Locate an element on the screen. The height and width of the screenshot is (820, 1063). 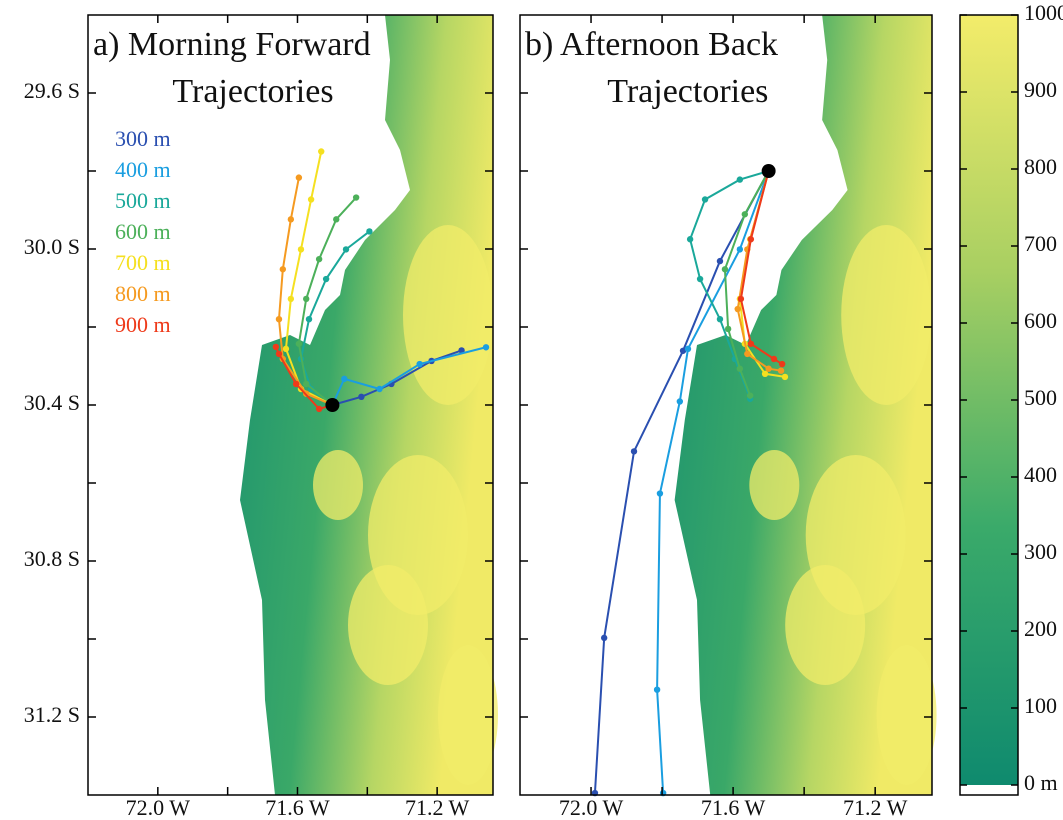
colorbar-tick-label: 800 is located at coordinates (1040, 166).